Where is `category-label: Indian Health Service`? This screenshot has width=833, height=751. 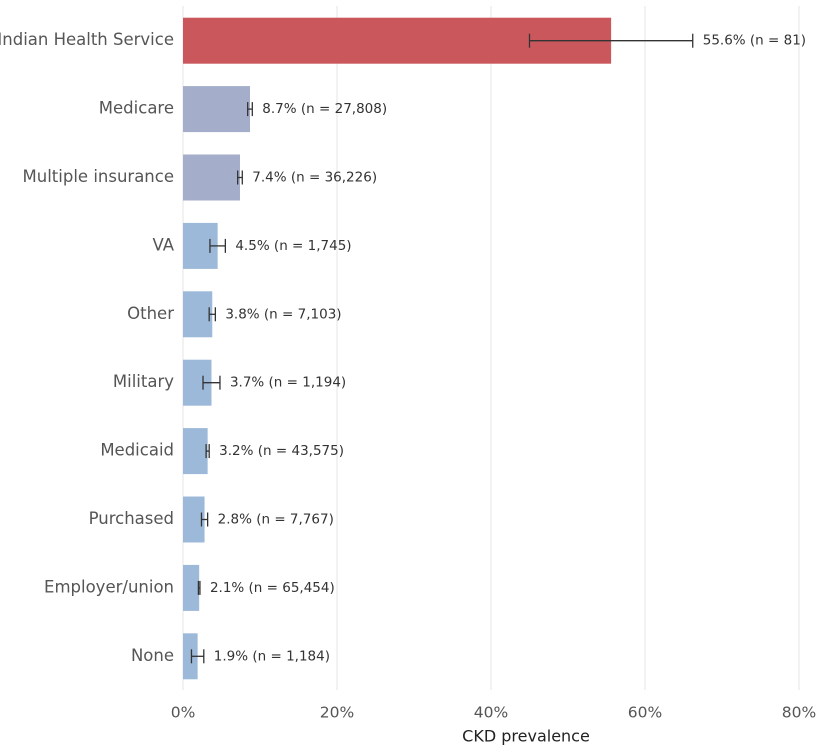
category-label: Indian Health Service is located at coordinates (87, 39).